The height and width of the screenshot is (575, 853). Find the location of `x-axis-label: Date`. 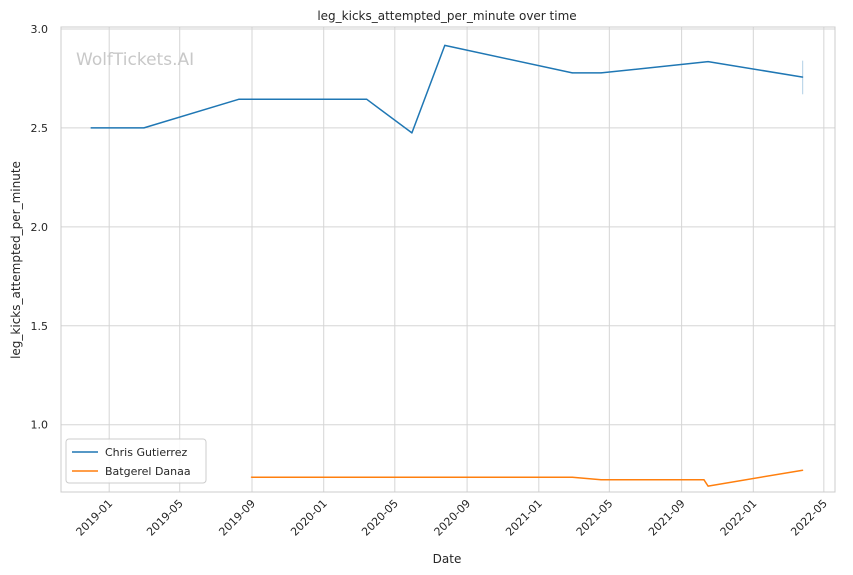

x-axis-label: Date is located at coordinates (447, 559).